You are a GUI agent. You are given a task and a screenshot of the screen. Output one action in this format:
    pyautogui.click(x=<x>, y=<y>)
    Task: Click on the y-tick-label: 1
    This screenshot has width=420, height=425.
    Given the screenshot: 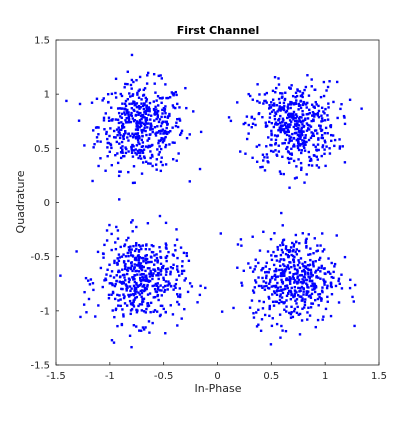 What is the action you would take?
    pyautogui.click(x=47, y=95)
    